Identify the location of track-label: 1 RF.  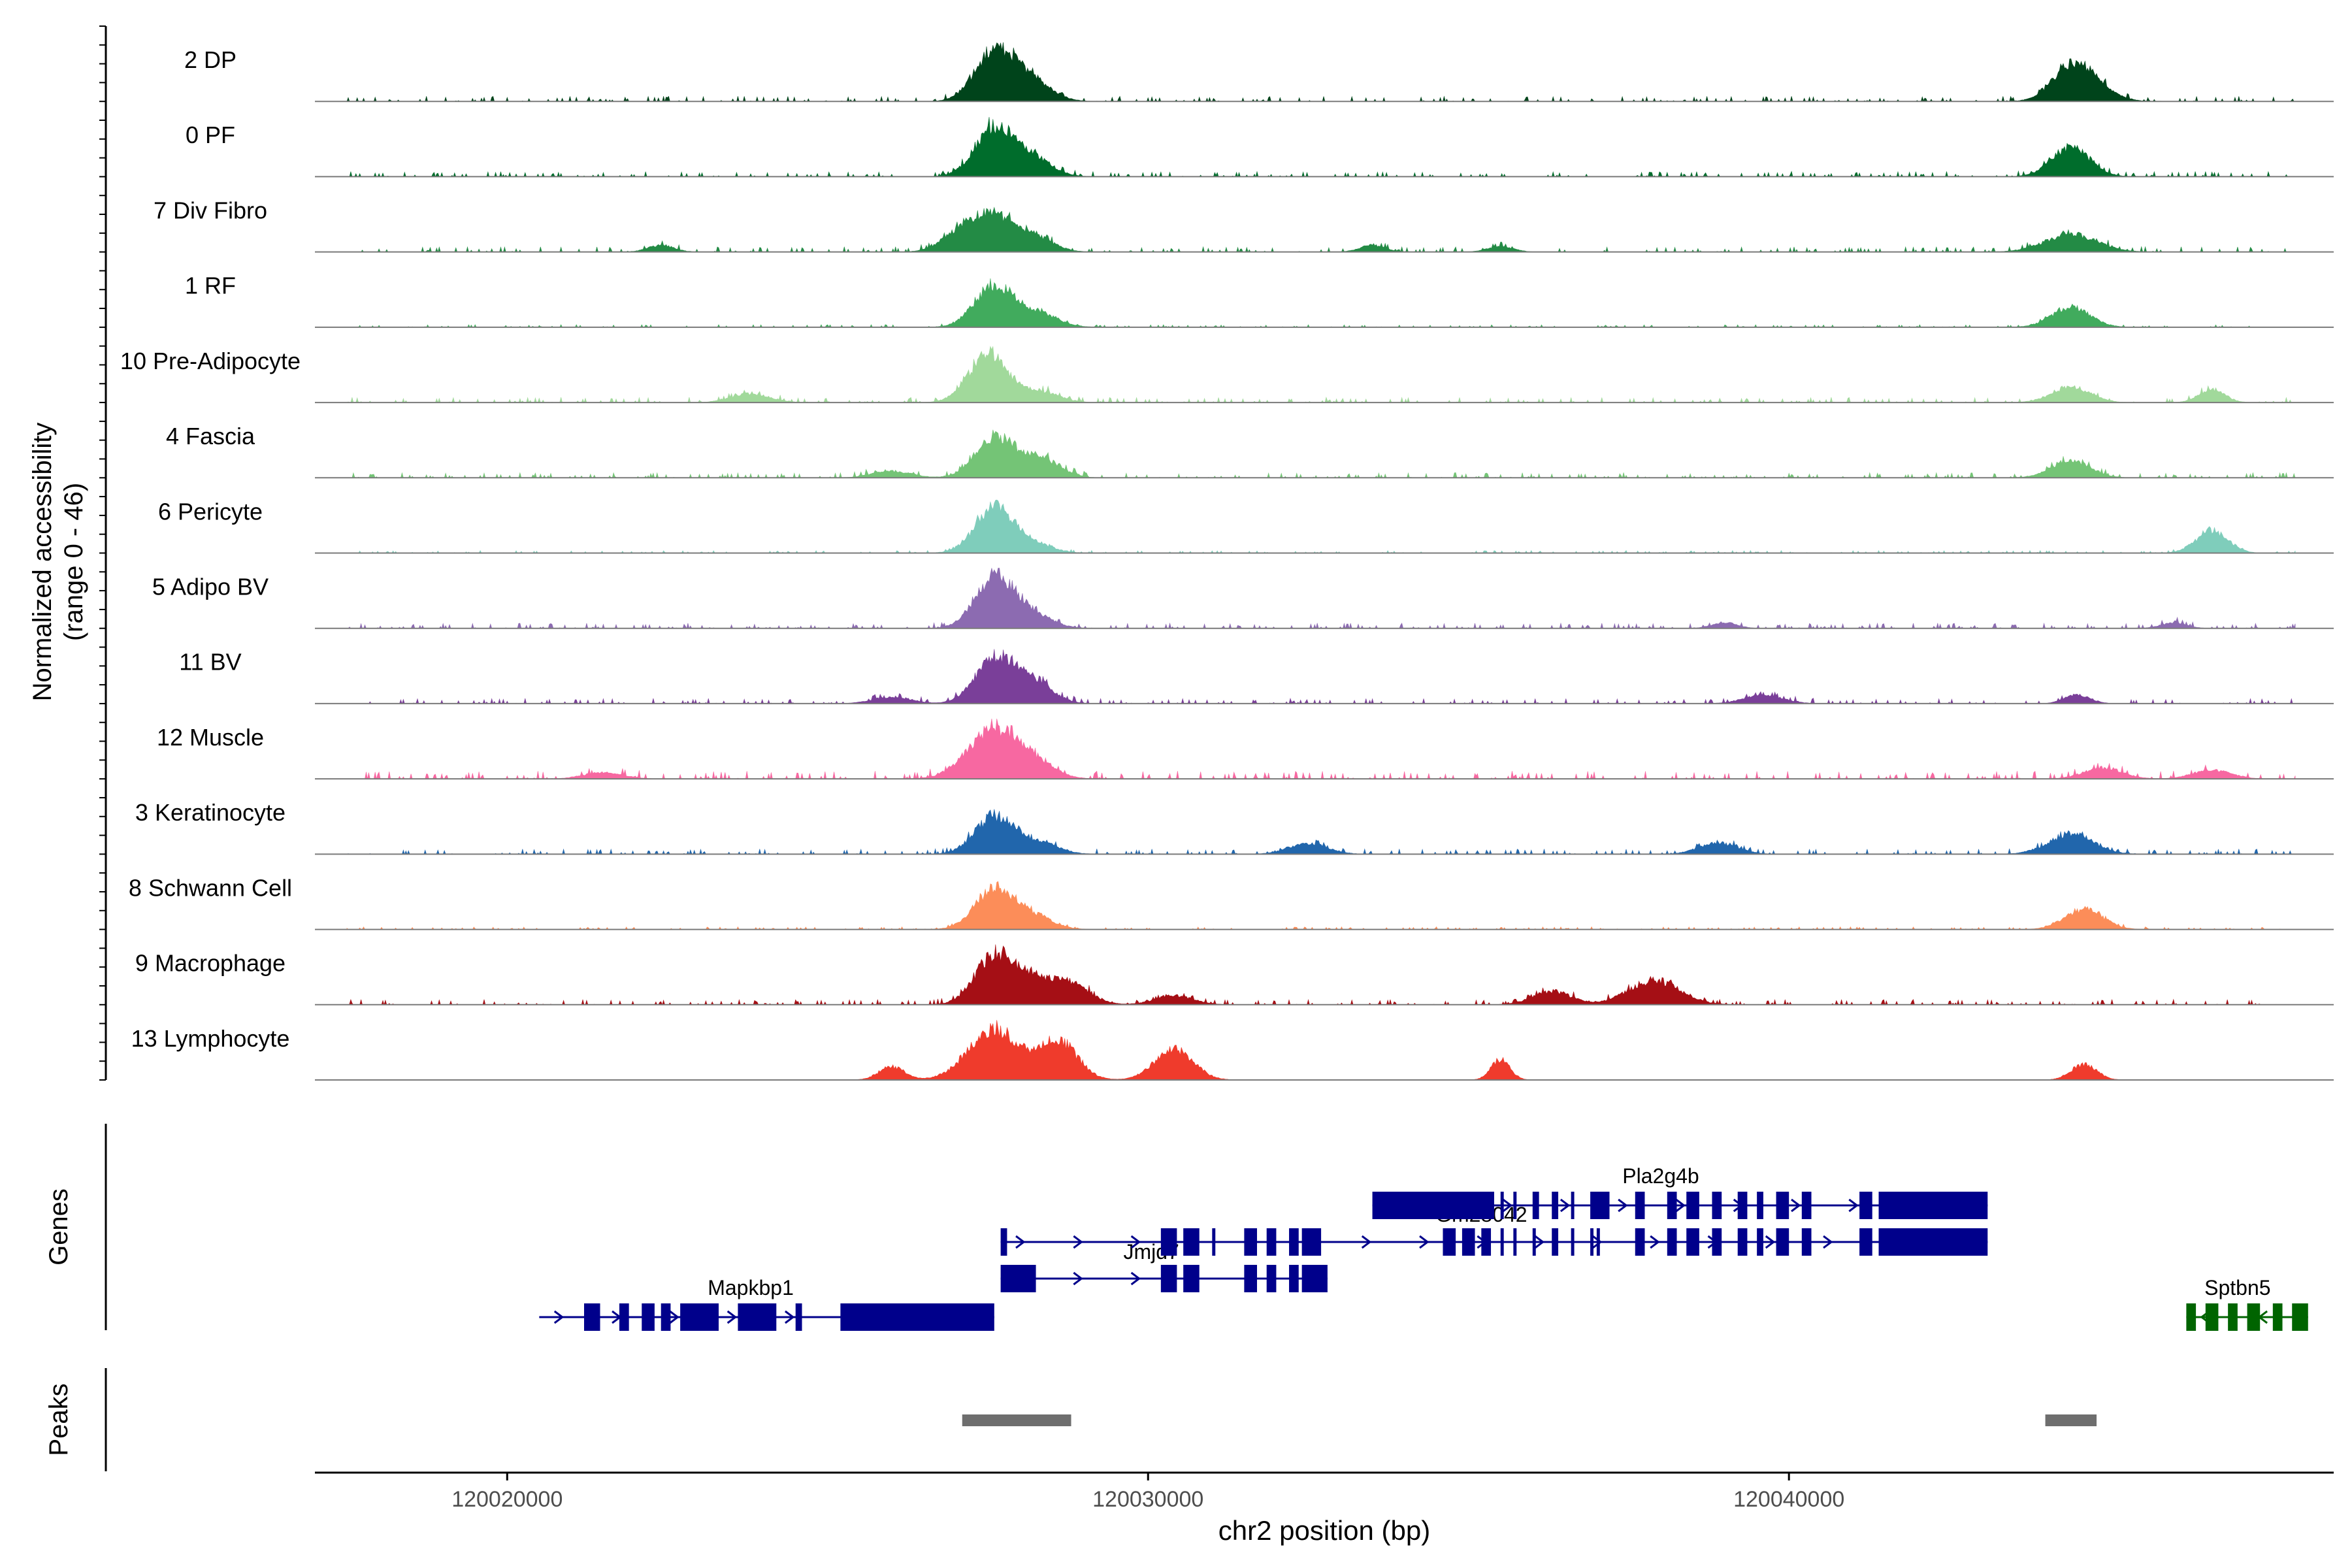
(210, 285).